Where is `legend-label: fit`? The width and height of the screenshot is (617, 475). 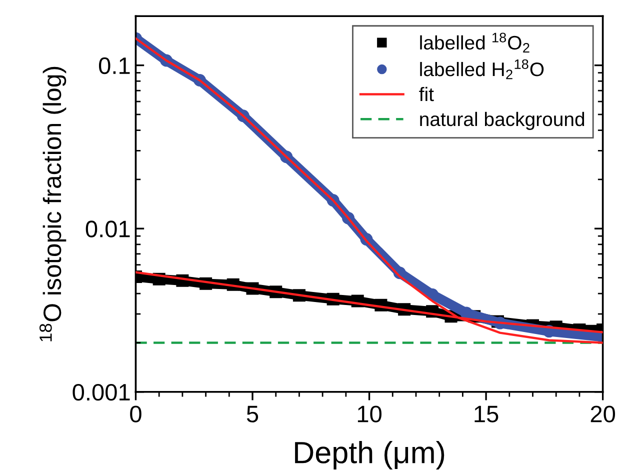
legend-label: fit is located at coordinates (426, 94).